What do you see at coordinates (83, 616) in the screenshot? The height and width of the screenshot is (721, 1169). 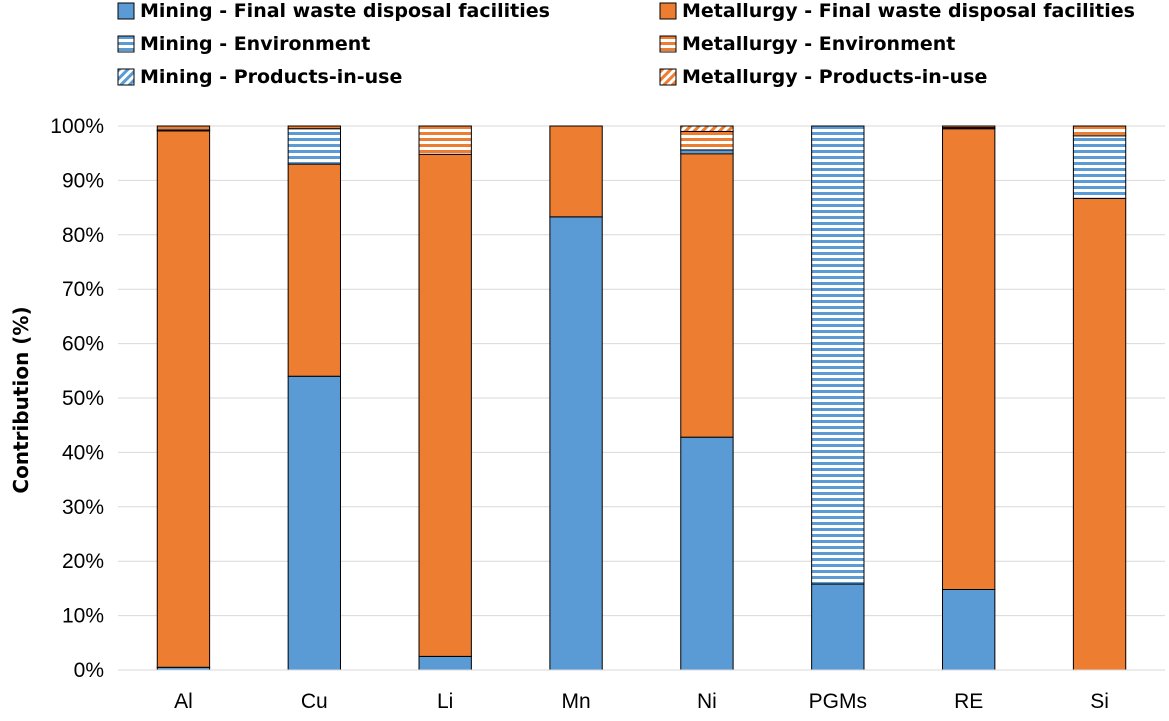 I see `y-tick-label: 10%` at bounding box center [83, 616].